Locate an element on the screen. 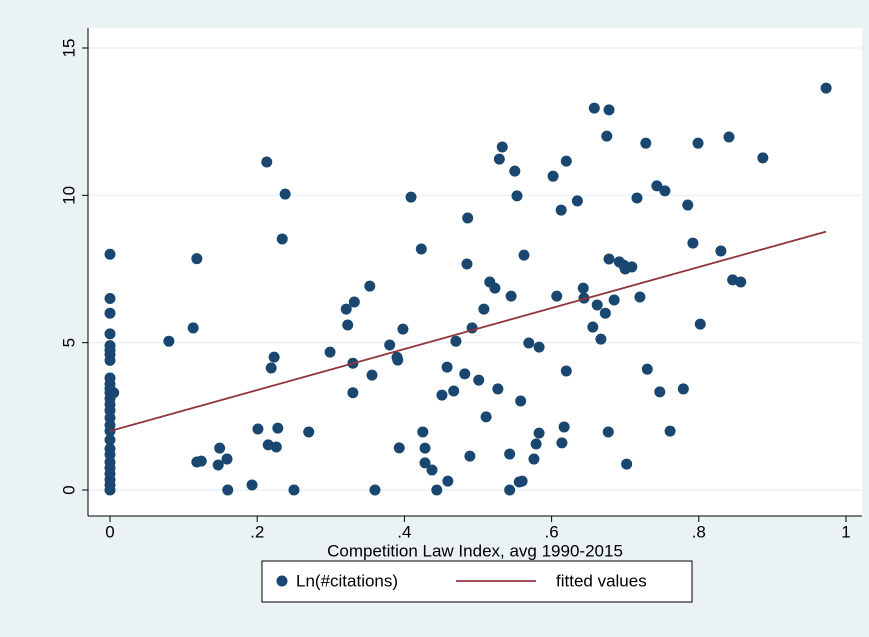  x-tick-label: .8 is located at coordinates (699, 531).